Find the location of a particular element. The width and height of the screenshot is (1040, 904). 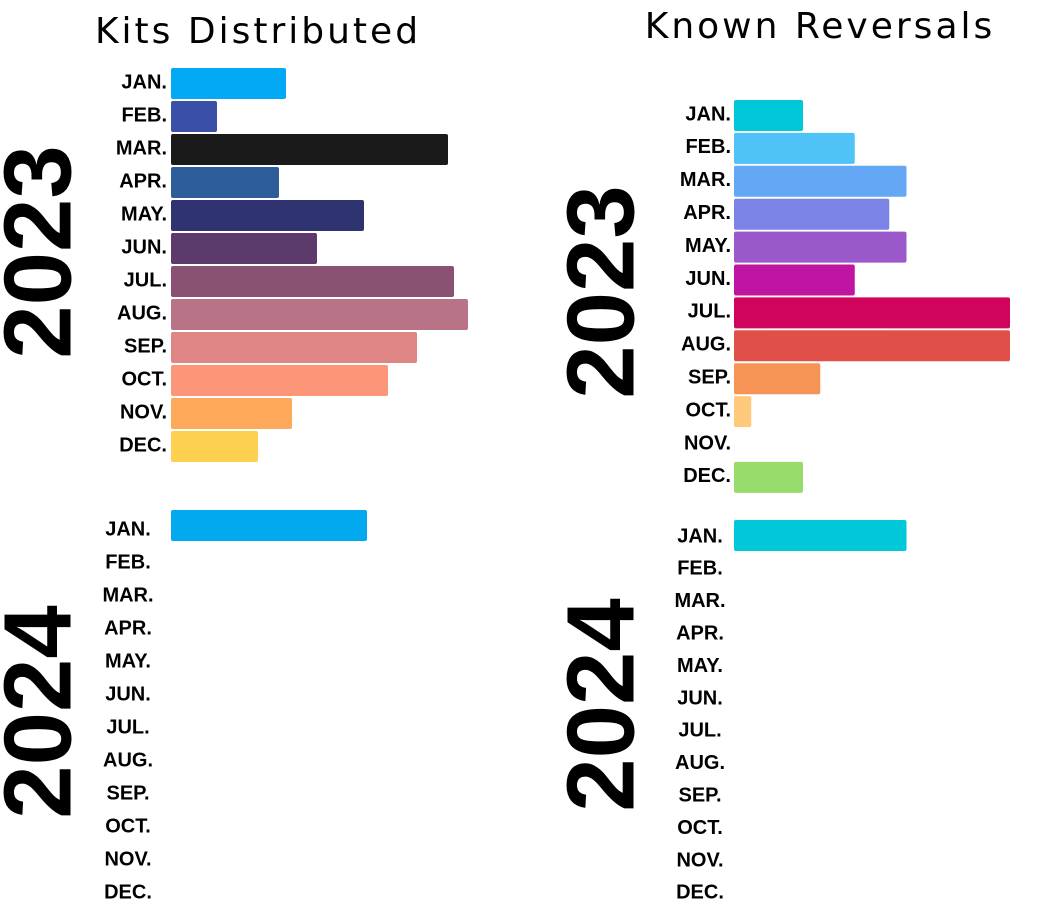

chart-title: Known Reversals is located at coordinates (820, 26).